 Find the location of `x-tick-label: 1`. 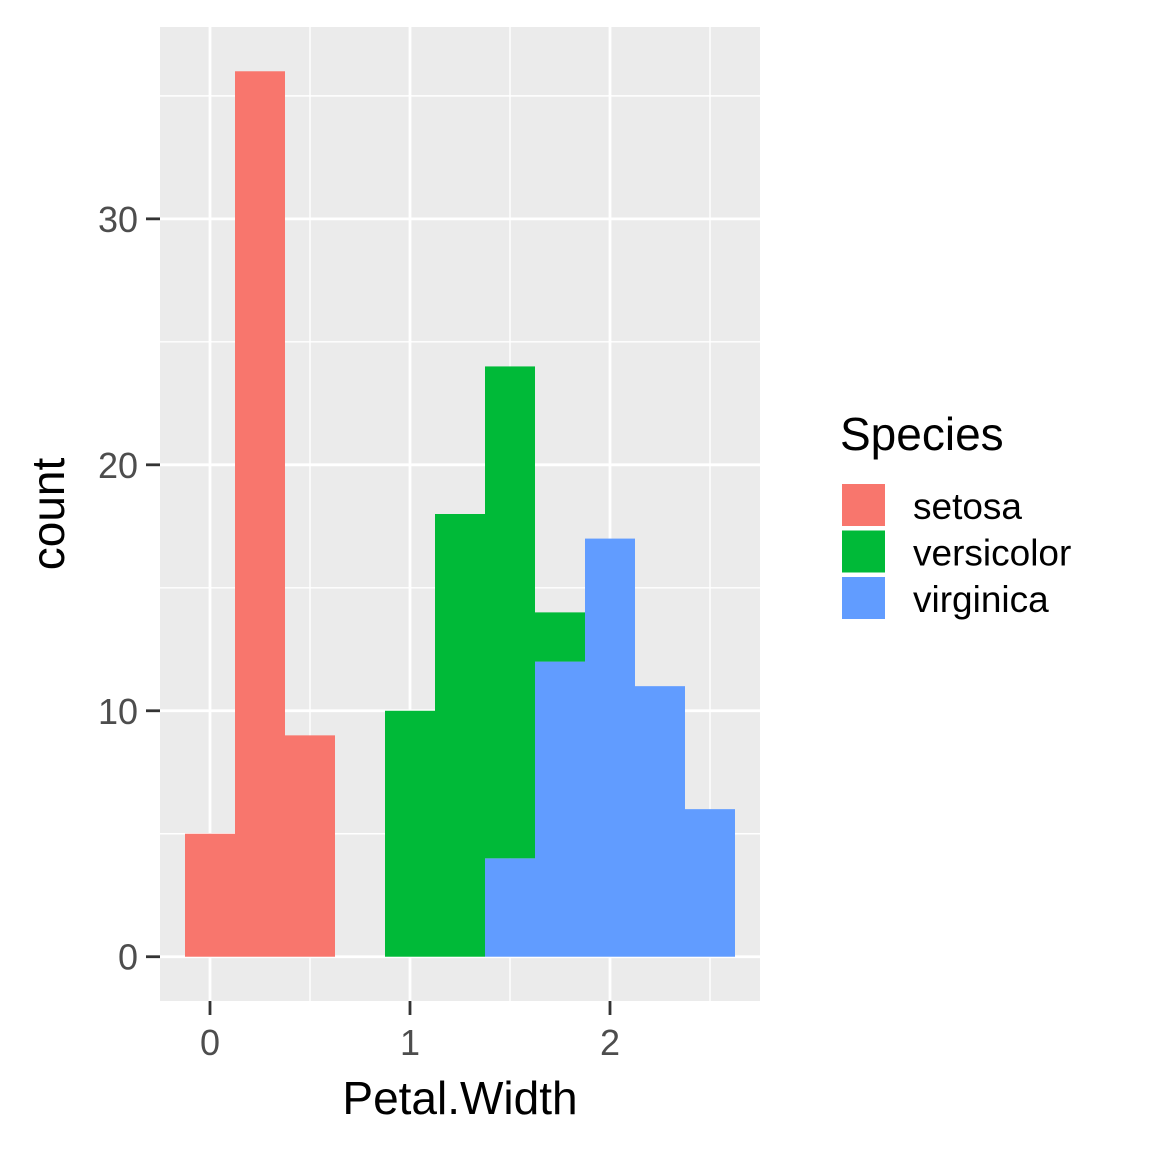

x-tick-label: 1 is located at coordinates (410, 1042).